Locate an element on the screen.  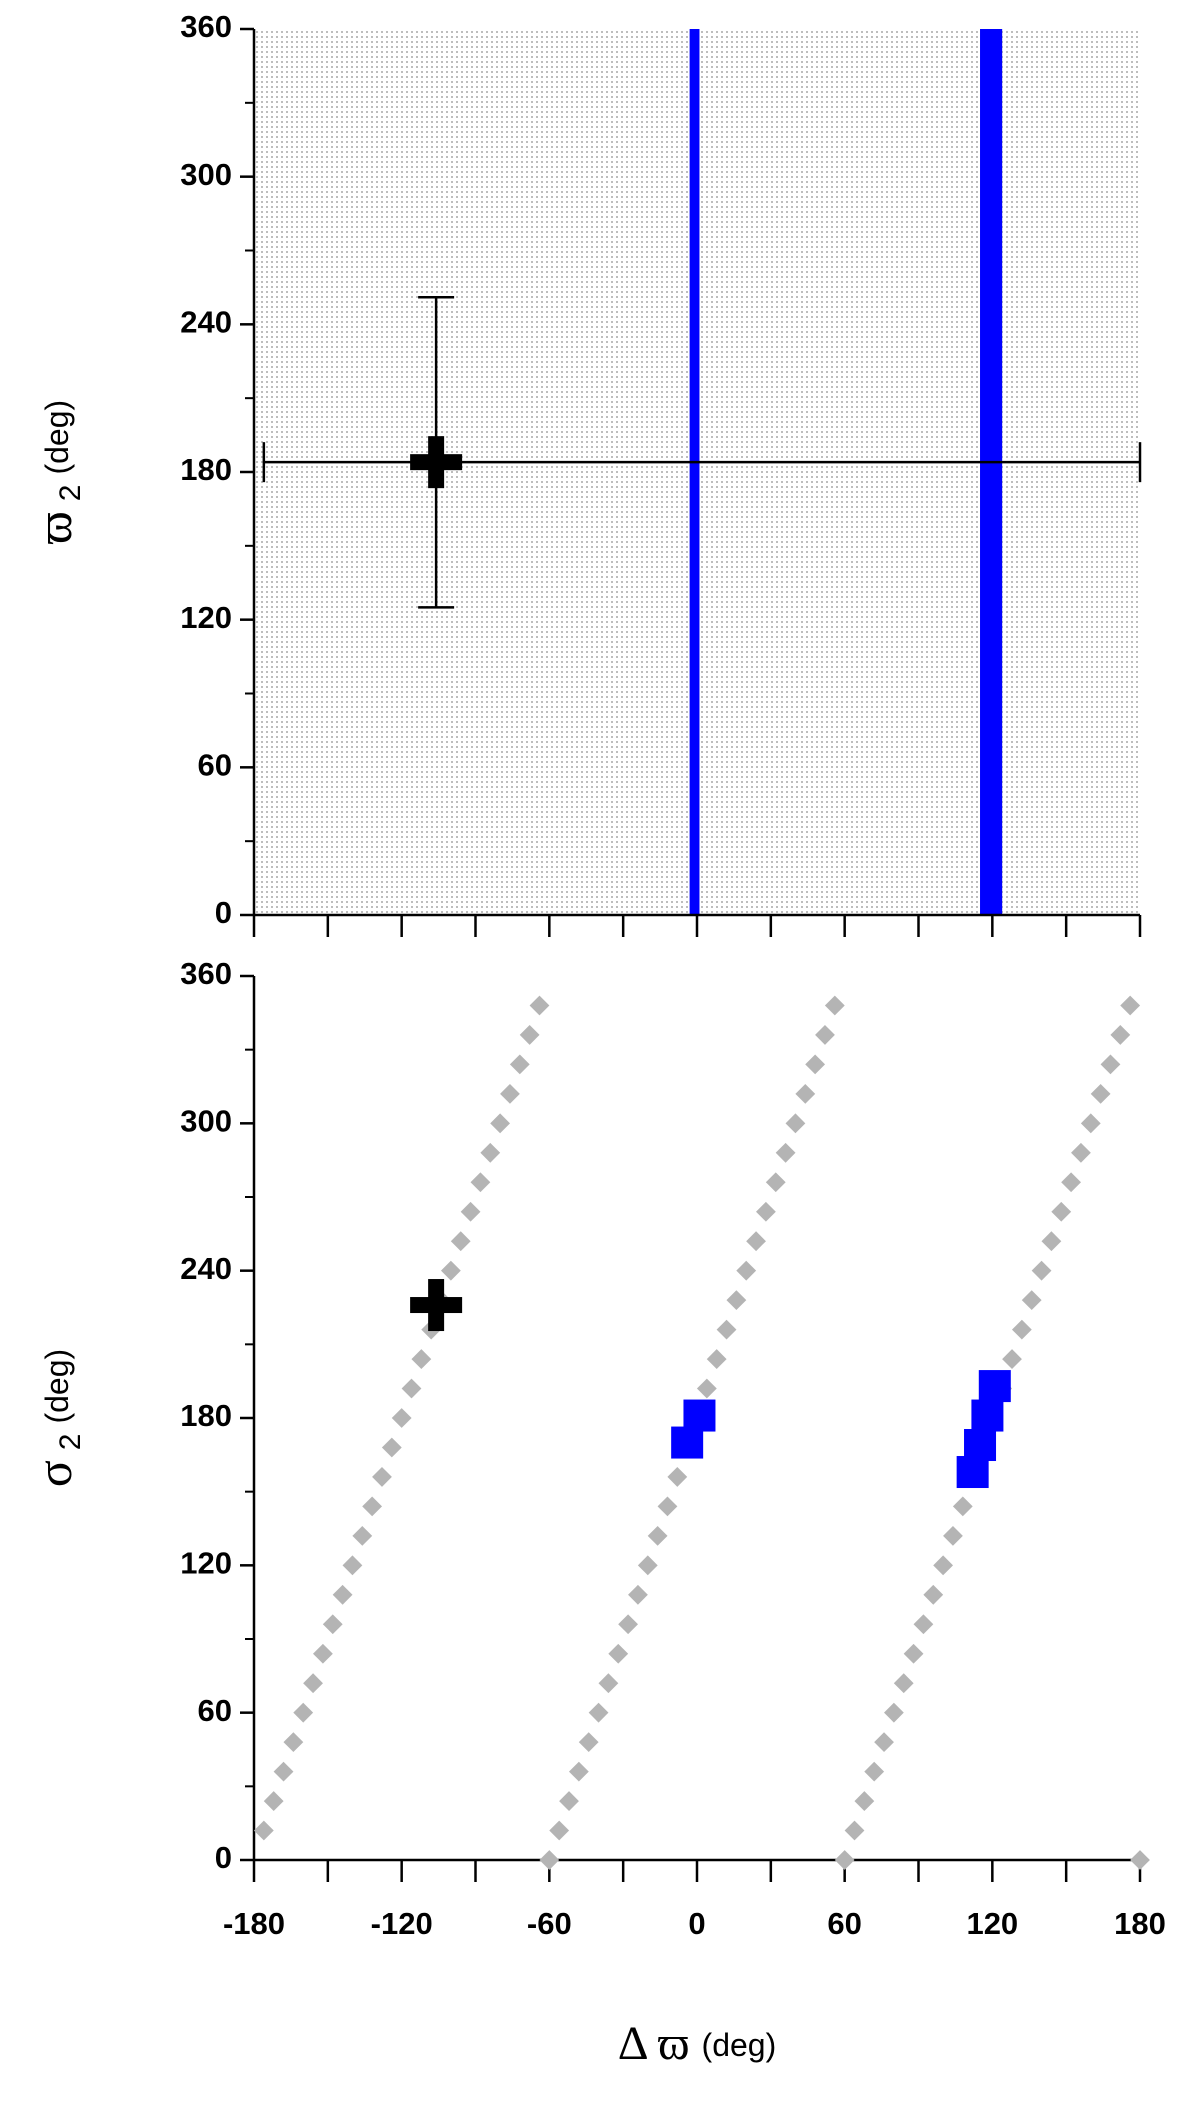
y-tick-label: 180 is located at coordinates (206, 1415).